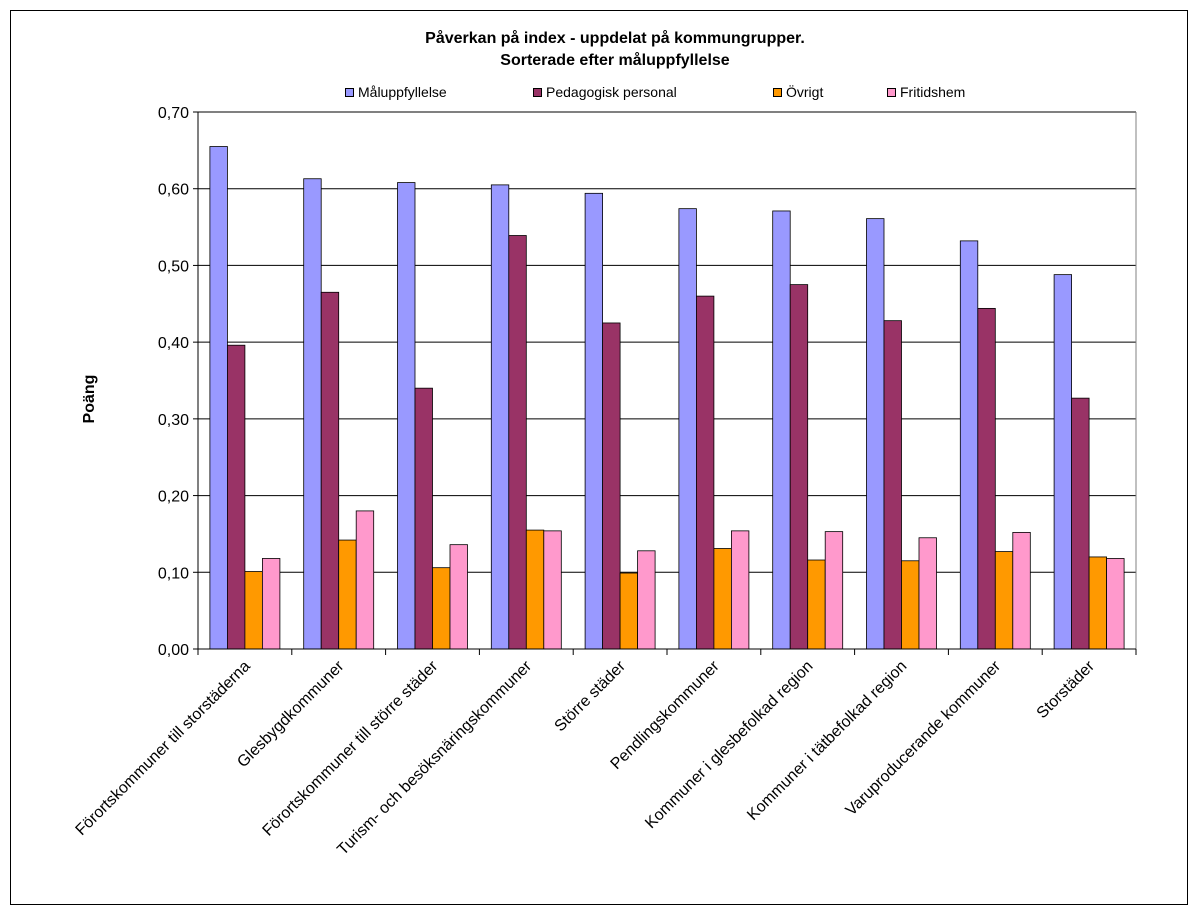  I want to click on y-tick-label: 0,40, so click(173, 343).